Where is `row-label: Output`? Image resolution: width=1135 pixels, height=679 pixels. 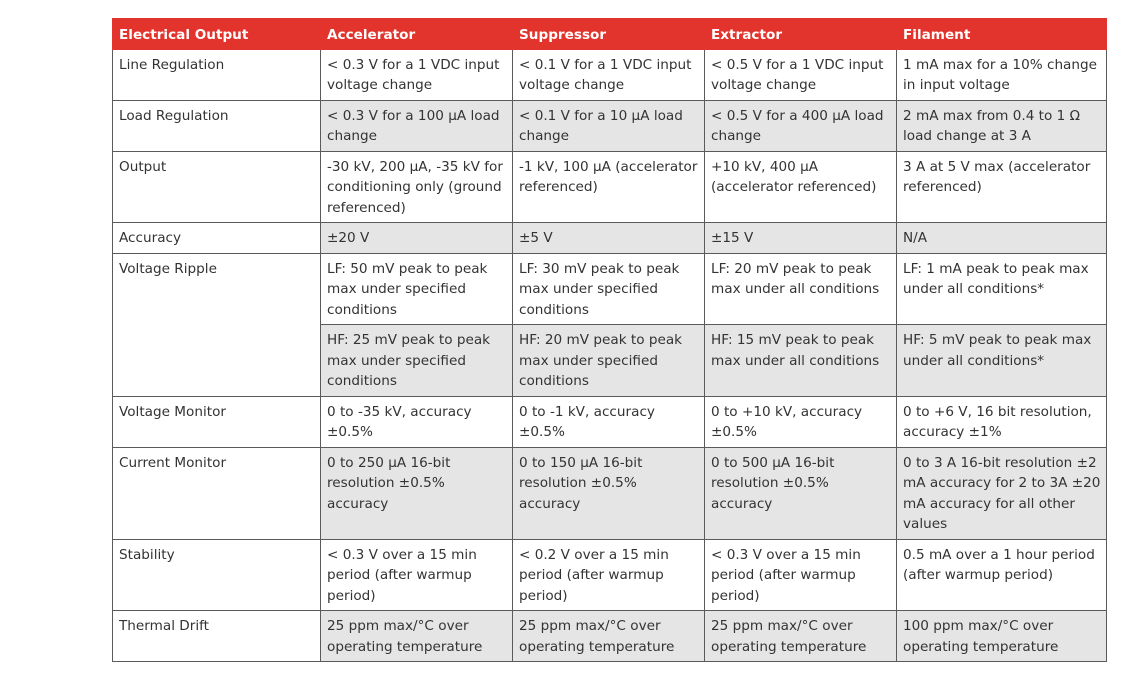
row-label: Output is located at coordinates (216, 186).